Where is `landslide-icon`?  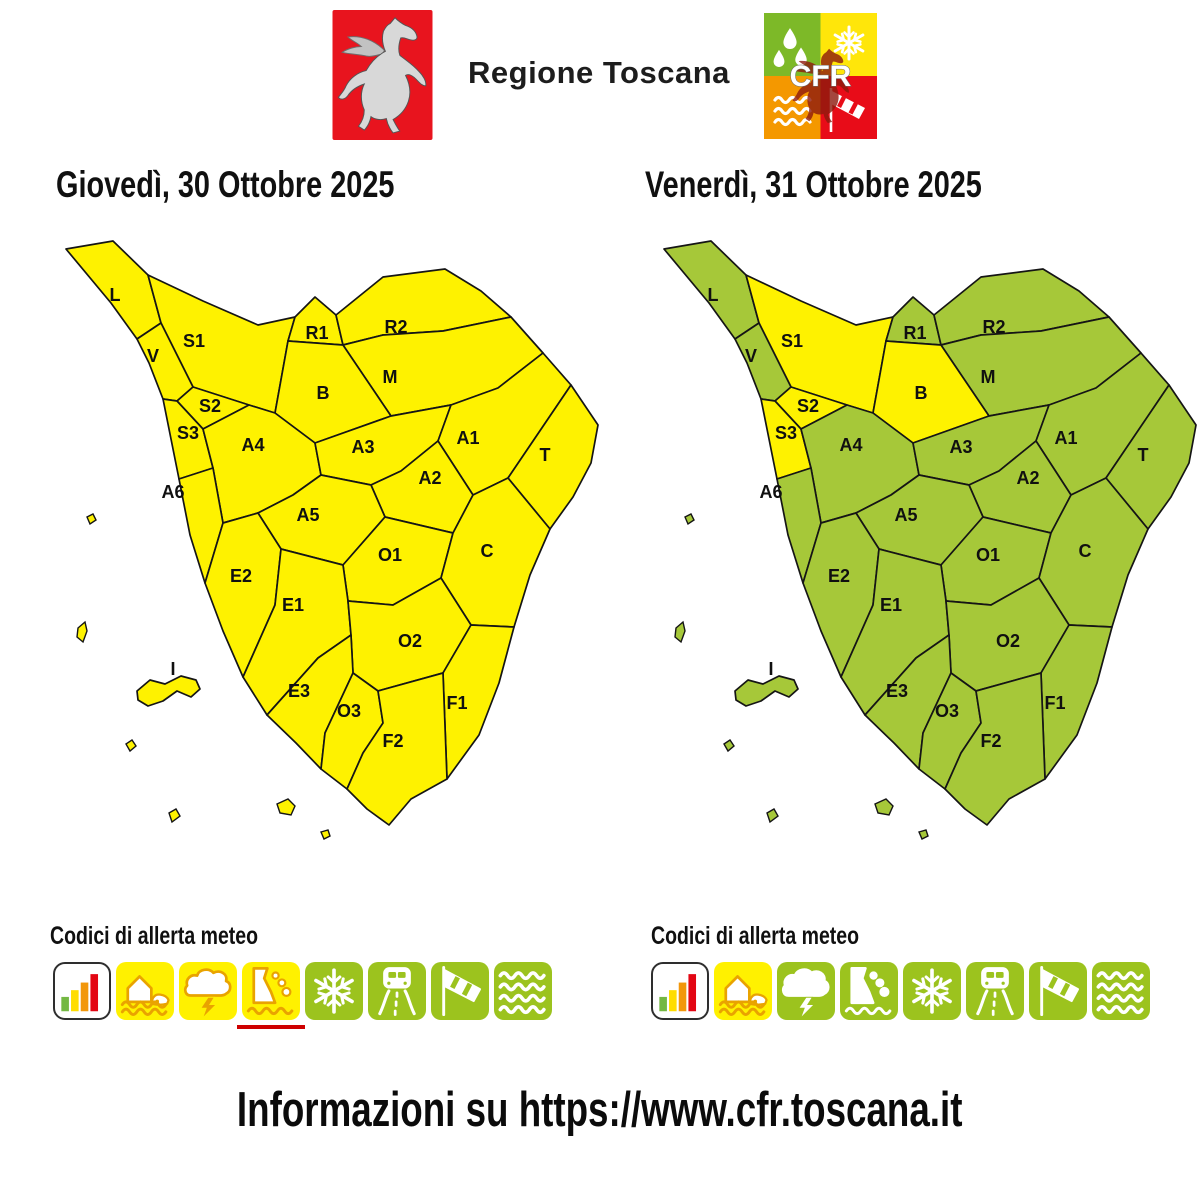
landslide-icon is located at coordinates (869, 991).